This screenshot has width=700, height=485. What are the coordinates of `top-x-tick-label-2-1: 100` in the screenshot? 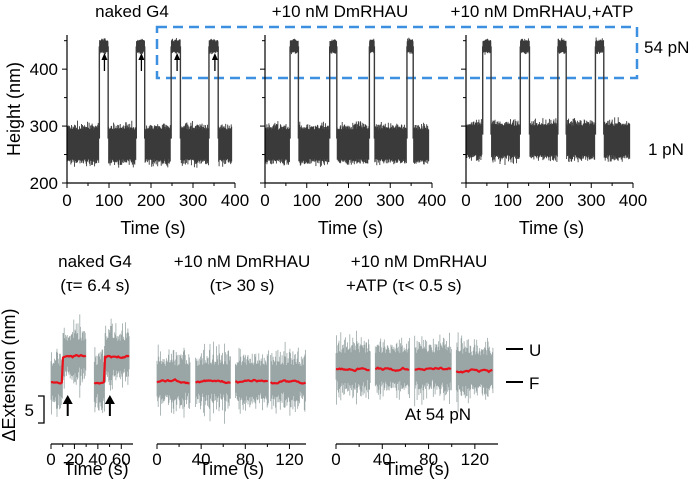 It's located at (508, 200).